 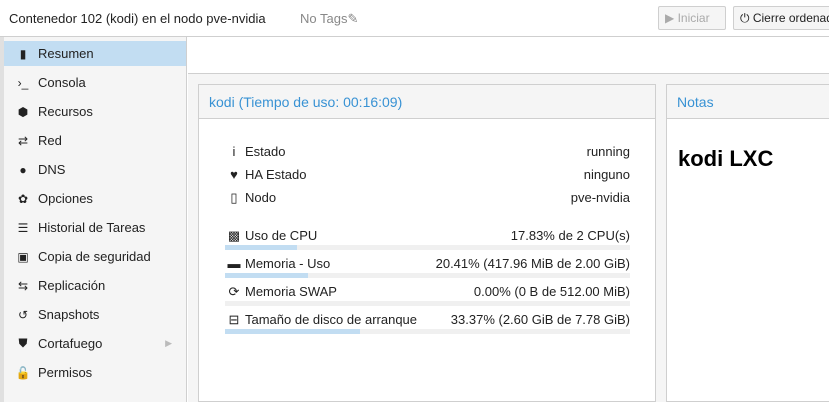 I want to click on refresh-icon: ⟳, so click(x=234, y=291).